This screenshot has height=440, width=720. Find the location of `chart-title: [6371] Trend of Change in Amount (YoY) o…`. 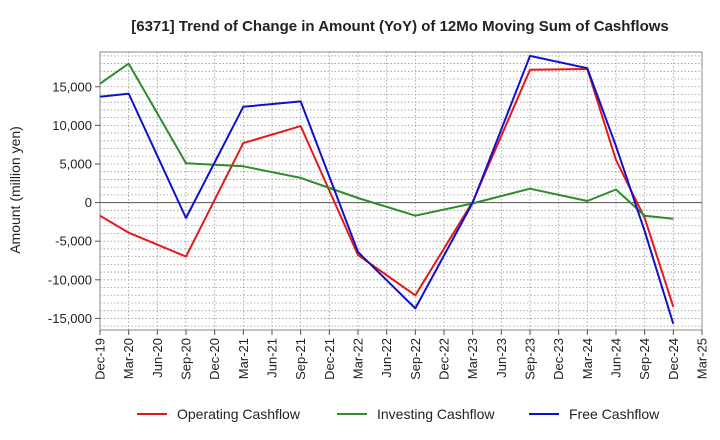

chart-title: [6371] Trend of Change in Amount (YoY) o… is located at coordinates (400, 26).